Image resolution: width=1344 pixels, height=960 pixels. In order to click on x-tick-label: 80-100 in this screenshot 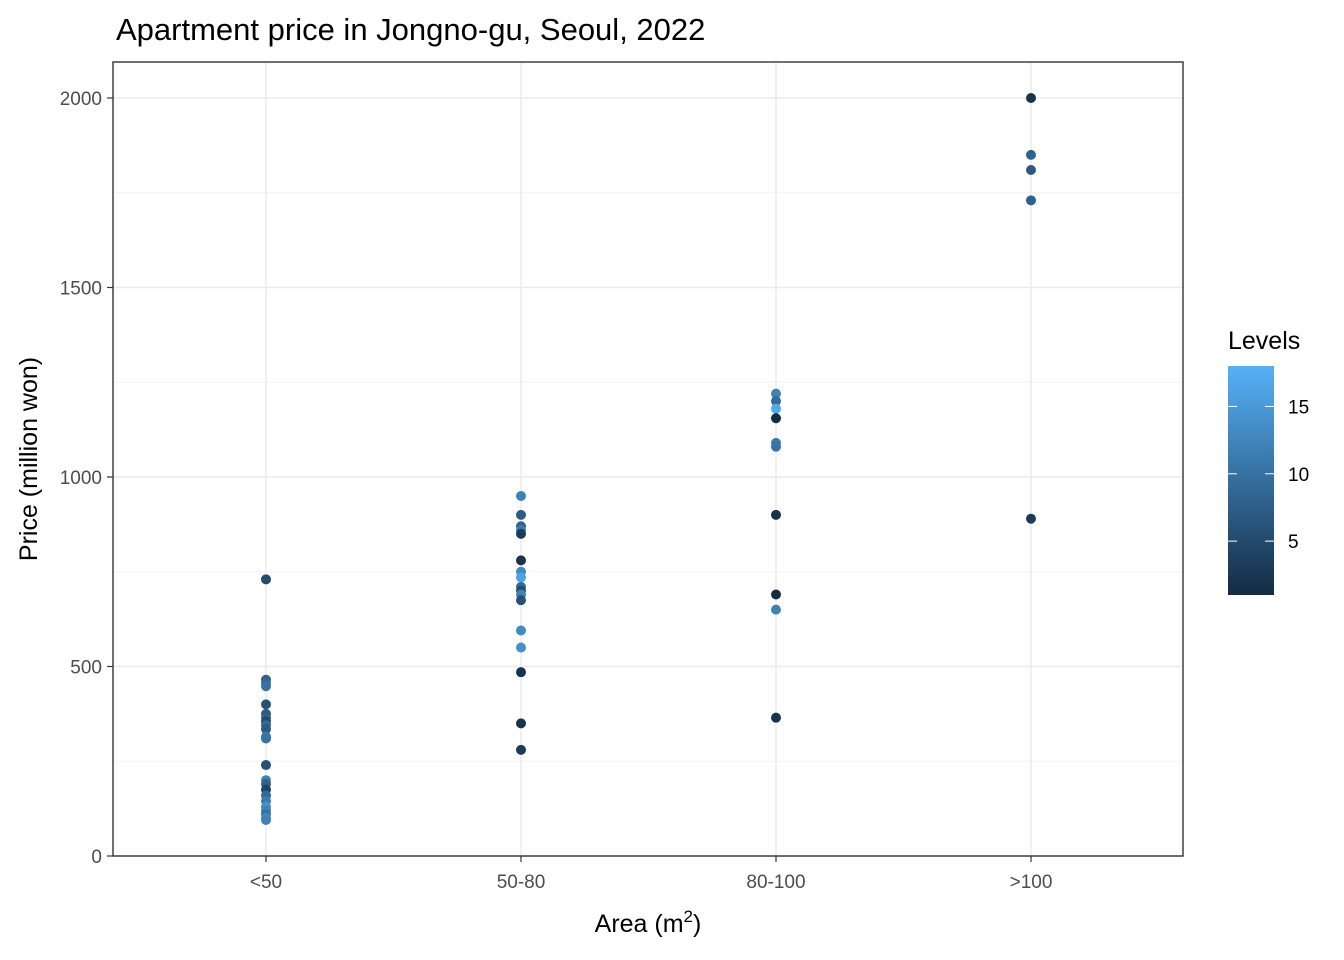, I will do `click(775, 882)`.